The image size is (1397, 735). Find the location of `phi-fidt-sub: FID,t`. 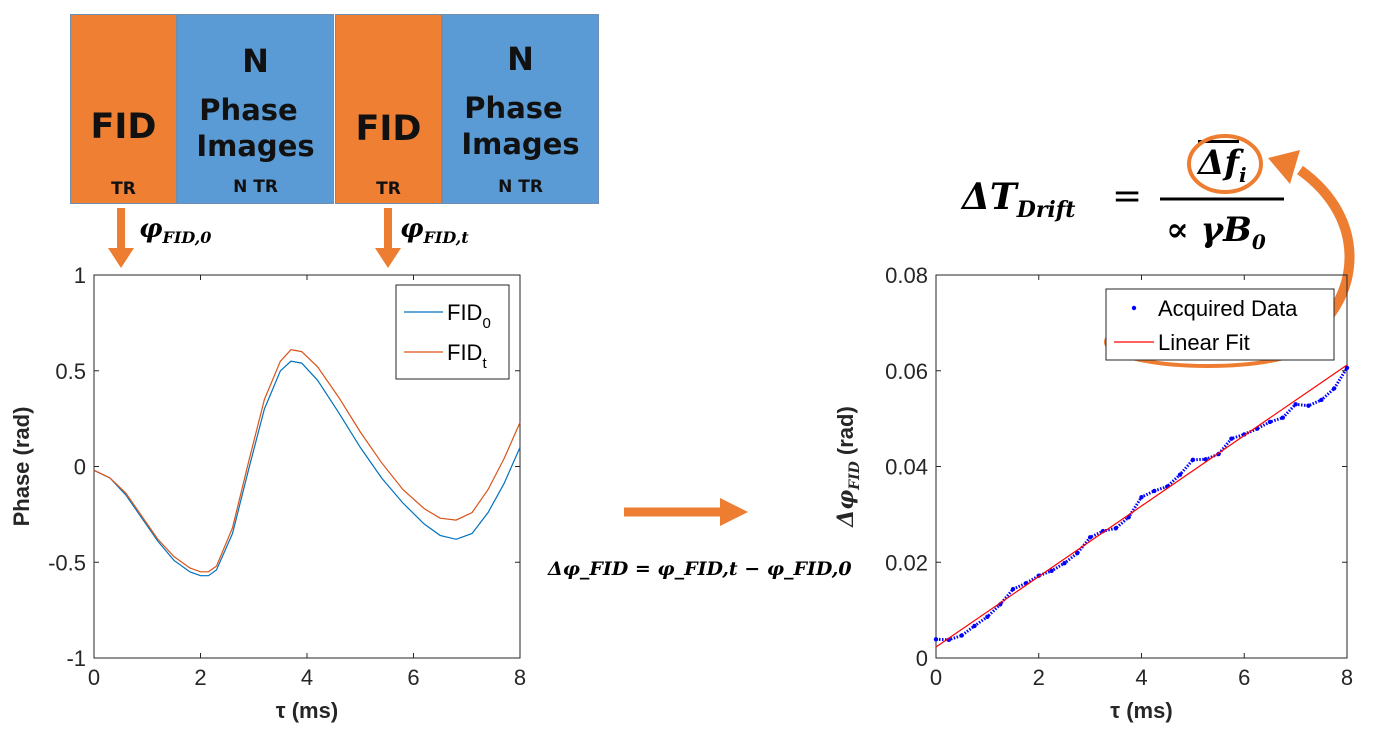

phi-fidt-sub: FID,t is located at coordinates (446, 238).